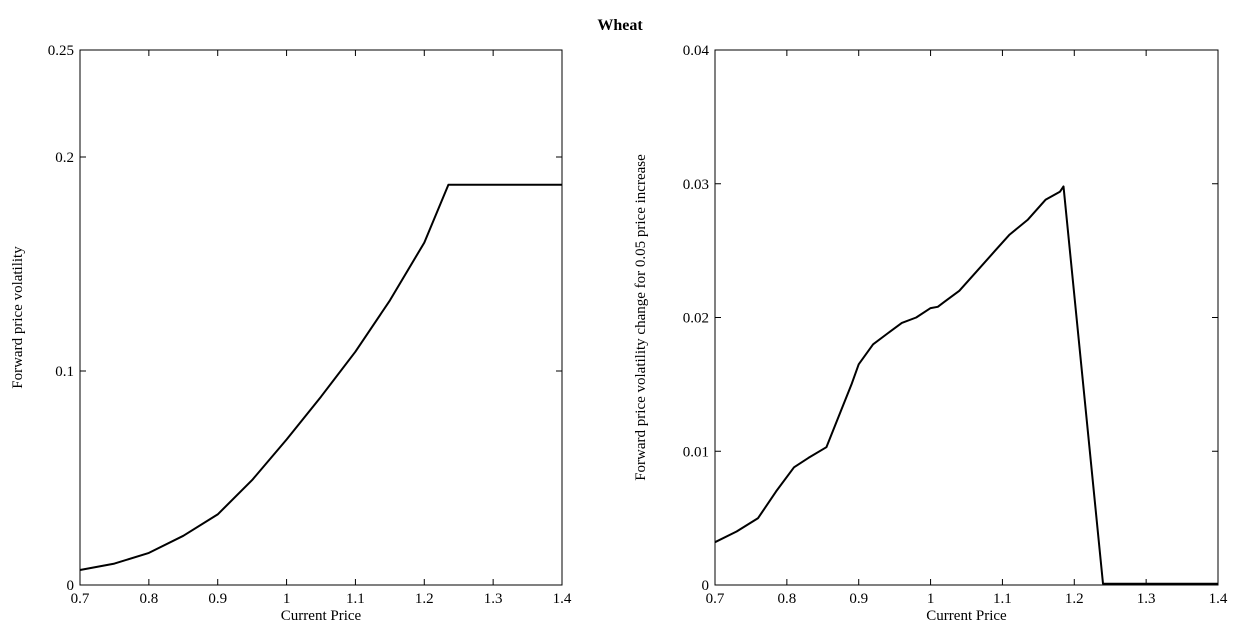 The width and height of the screenshot is (1240, 638). Describe the element at coordinates (715, 599) in the screenshot. I see `right-x-tick-label: 0.7` at that location.